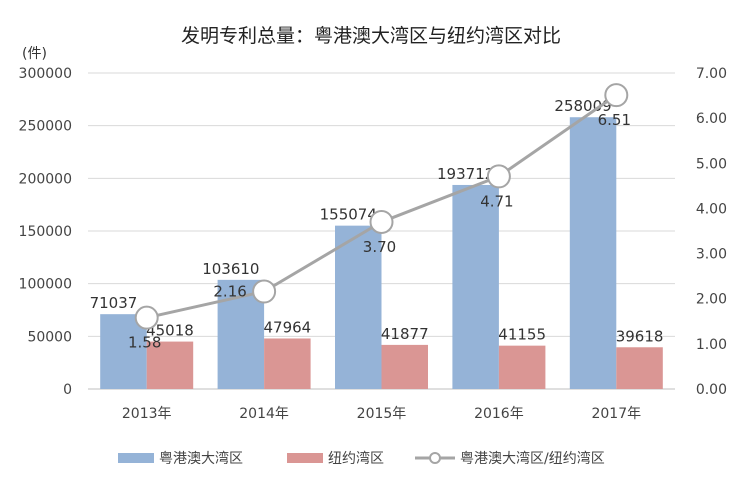  I want to click on x-tick-label: 2017年, so click(616, 414).